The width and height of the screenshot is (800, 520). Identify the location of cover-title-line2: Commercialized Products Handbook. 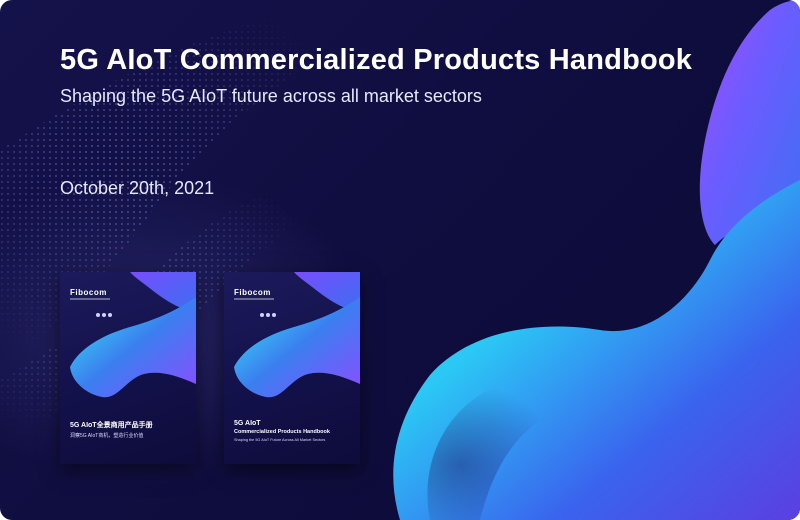
(282, 432).